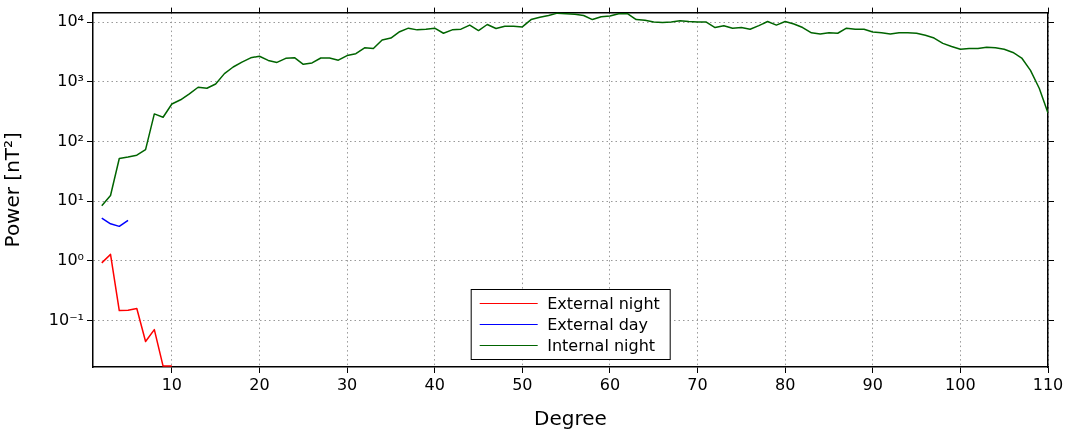 Image resolution: width=1077 pixels, height=432 pixels. What do you see at coordinates (70, 21) in the screenshot?
I see `y-tick-label: 10⁴` at bounding box center [70, 21].